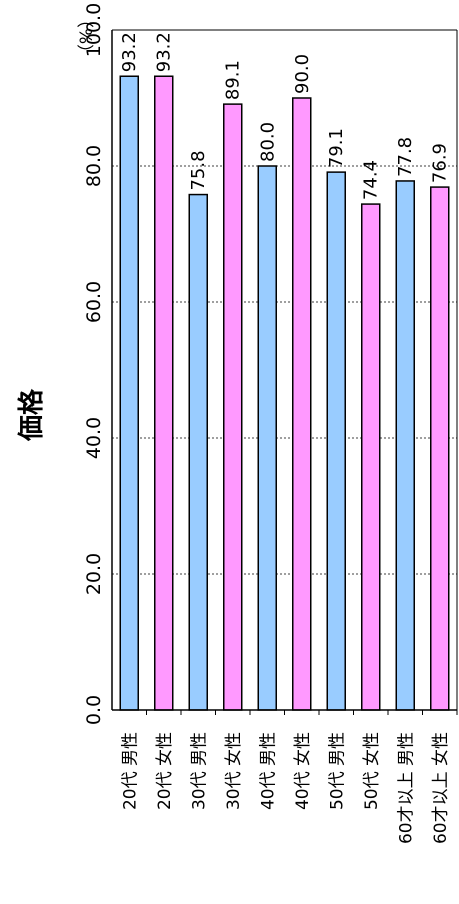 Image resolution: width=459 pixels, height=904 pixels. What do you see at coordinates (130, 771) in the screenshot?
I see `category-label: 20代 男性` at bounding box center [130, 771].